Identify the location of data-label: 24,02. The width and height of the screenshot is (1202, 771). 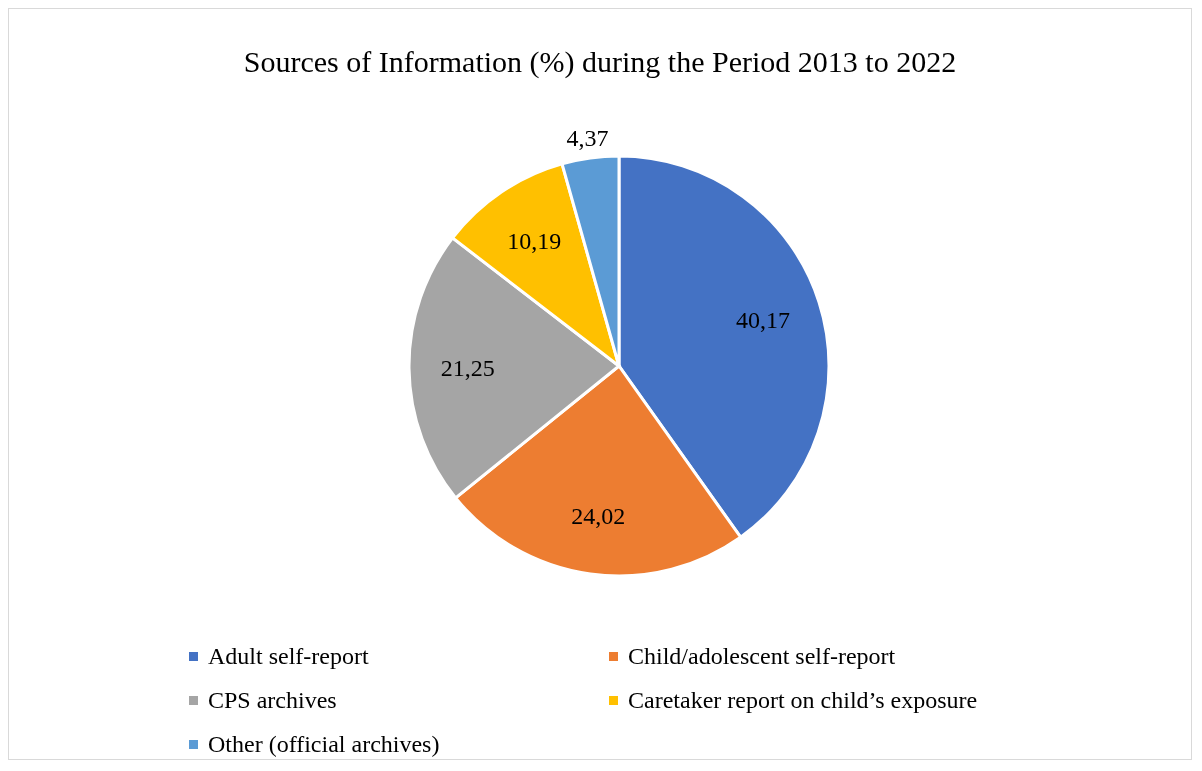
(598, 515).